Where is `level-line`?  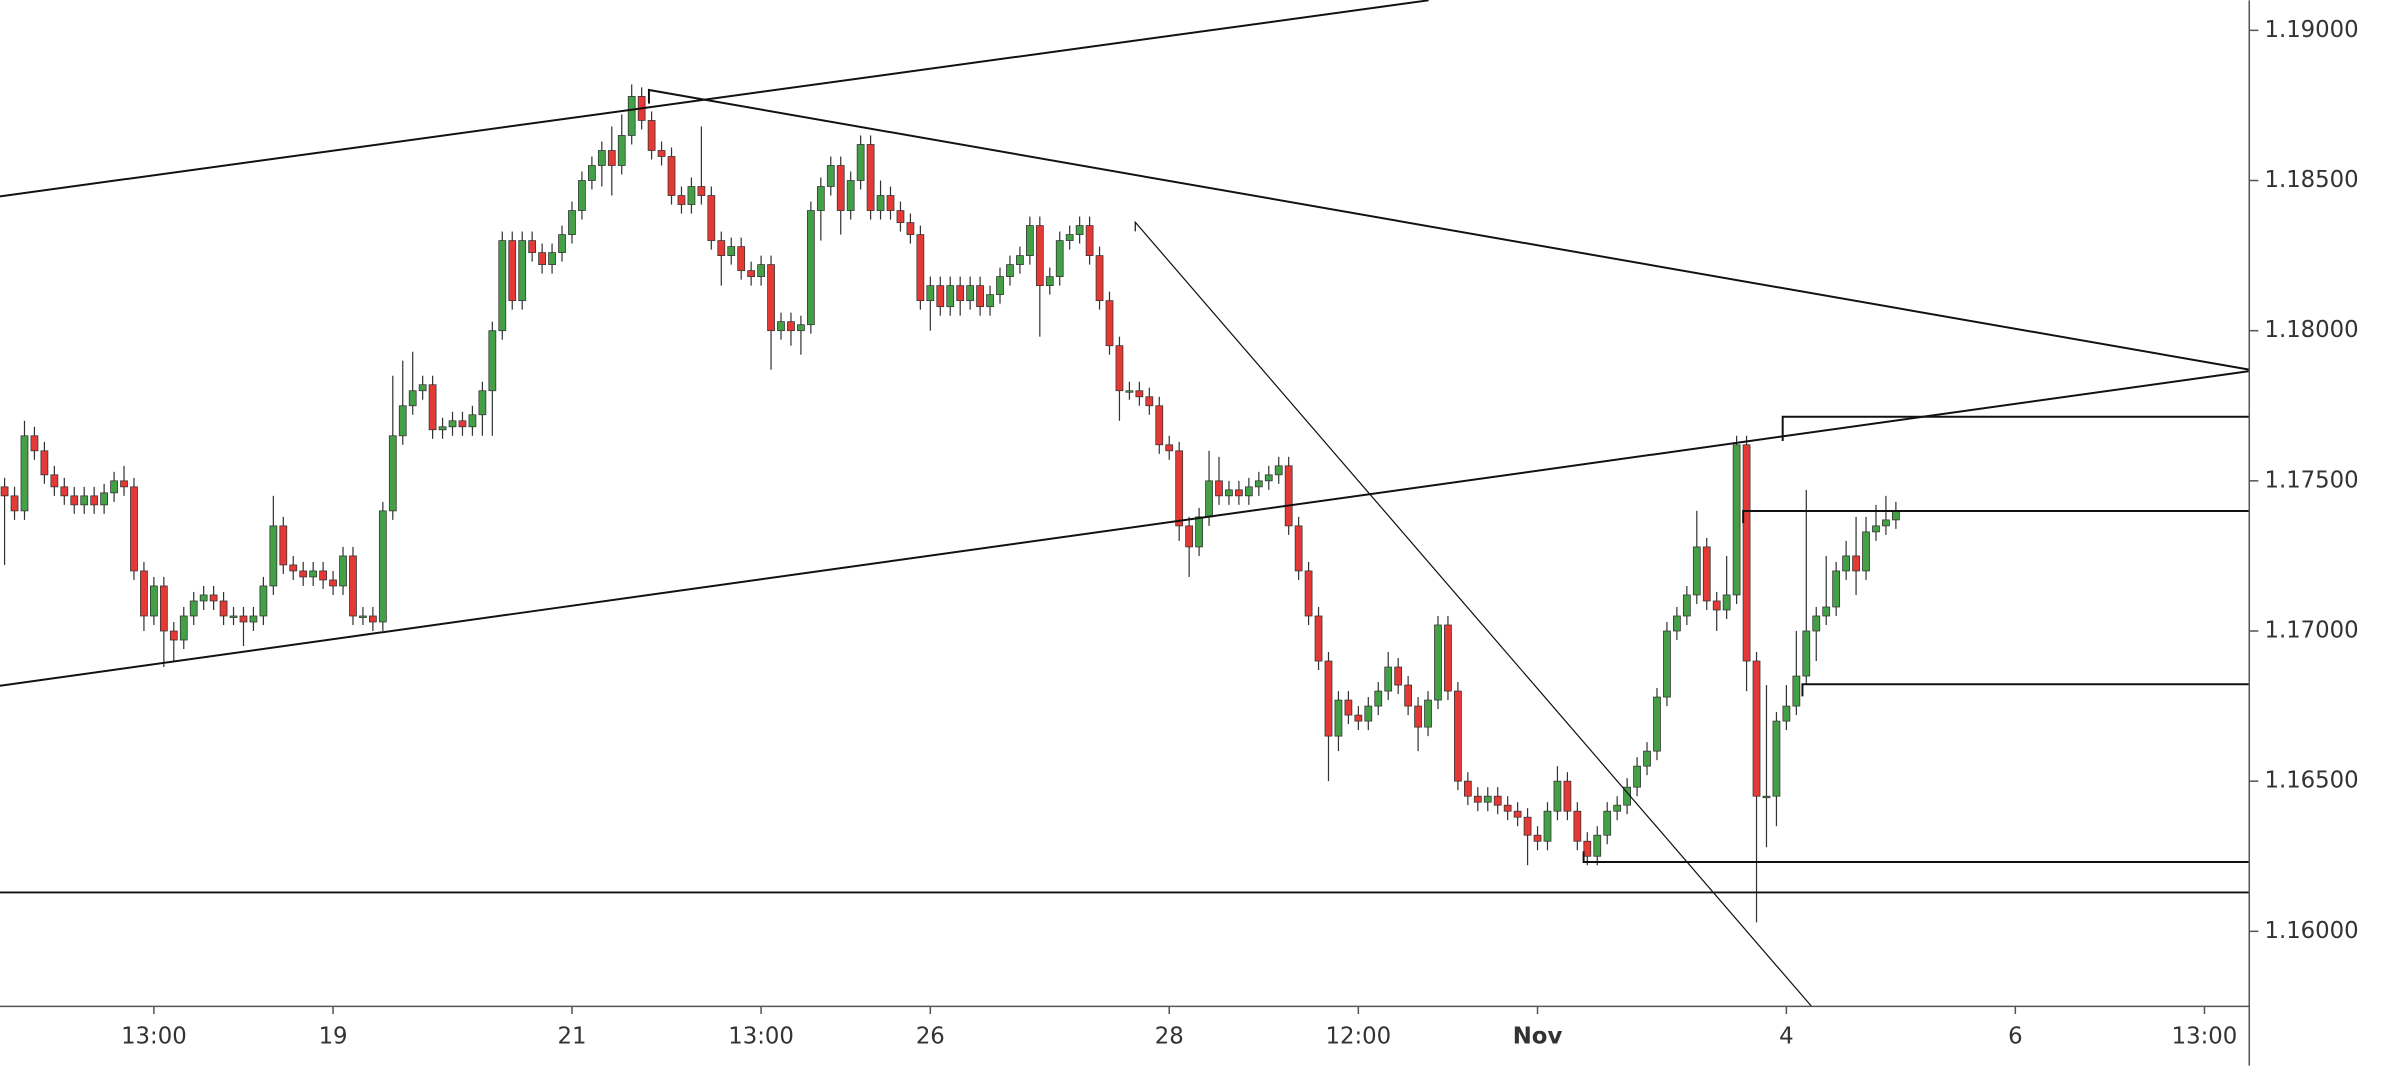
level-line is located at coordinates (2025, 690).